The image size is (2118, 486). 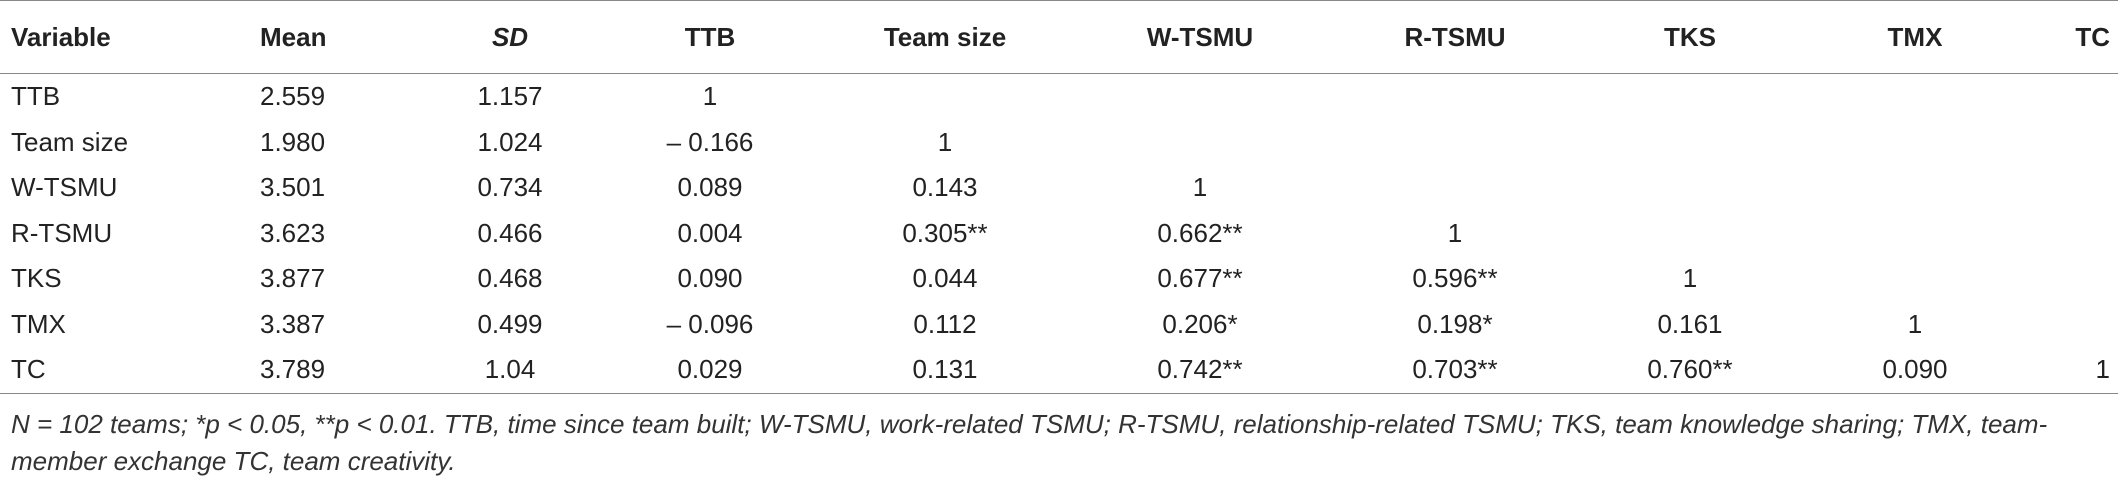 What do you see at coordinates (710, 187) in the screenshot?
I see `correlation-cell: 0.089` at bounding box center [710, 187].